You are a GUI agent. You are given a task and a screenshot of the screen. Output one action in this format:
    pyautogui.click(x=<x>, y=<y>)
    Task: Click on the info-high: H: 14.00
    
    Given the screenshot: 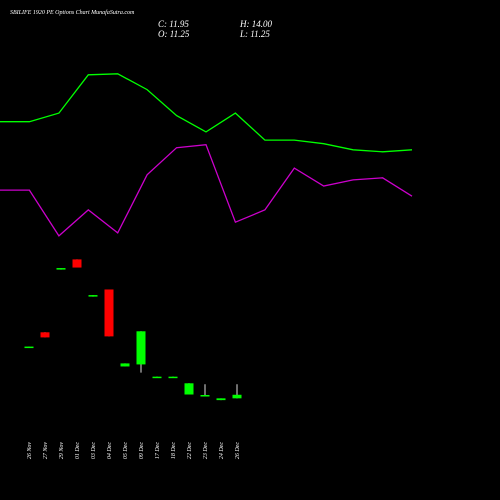 What is the action you would take?
    pyautogui.click(x=255, y=24)
    